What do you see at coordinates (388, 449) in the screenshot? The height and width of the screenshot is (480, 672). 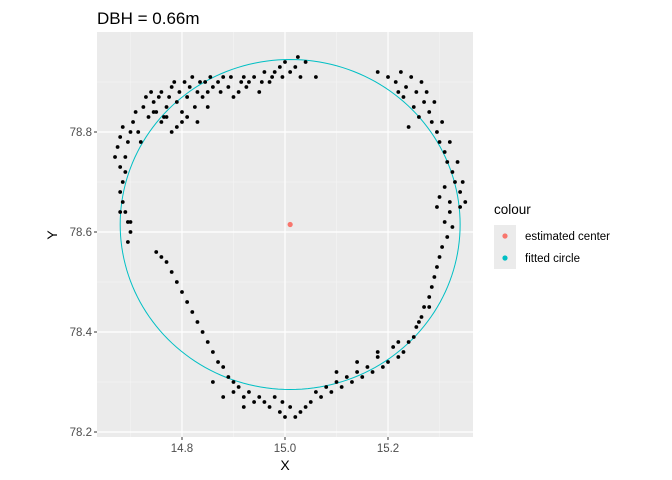 I see `x-tick-label: 15.2` at bounding box center [388, 449].